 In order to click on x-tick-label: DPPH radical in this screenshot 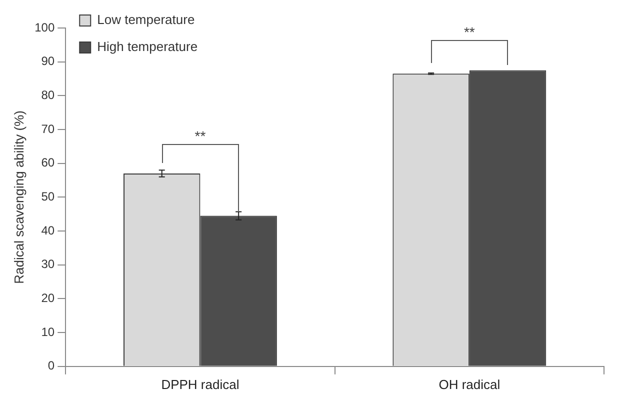, I will do `click(200, 384)`.